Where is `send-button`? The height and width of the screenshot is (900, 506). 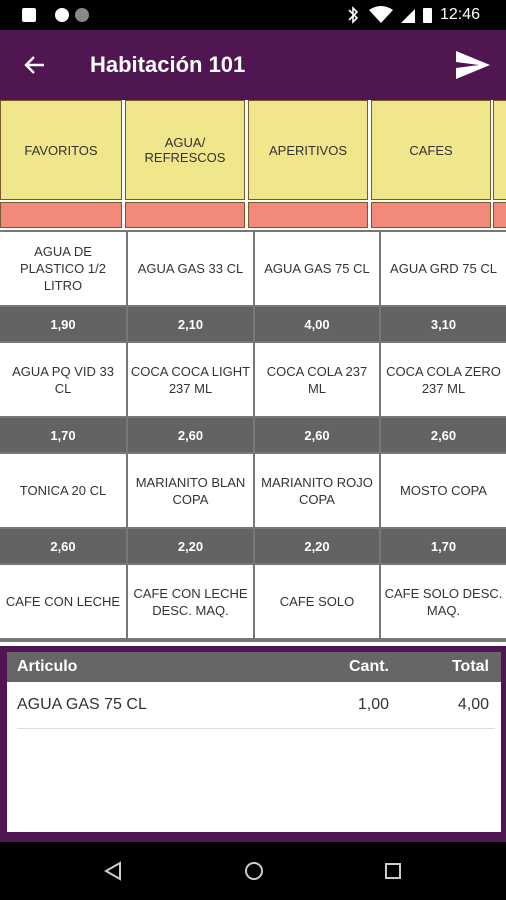
send-button is located at coordinates (473, 65).